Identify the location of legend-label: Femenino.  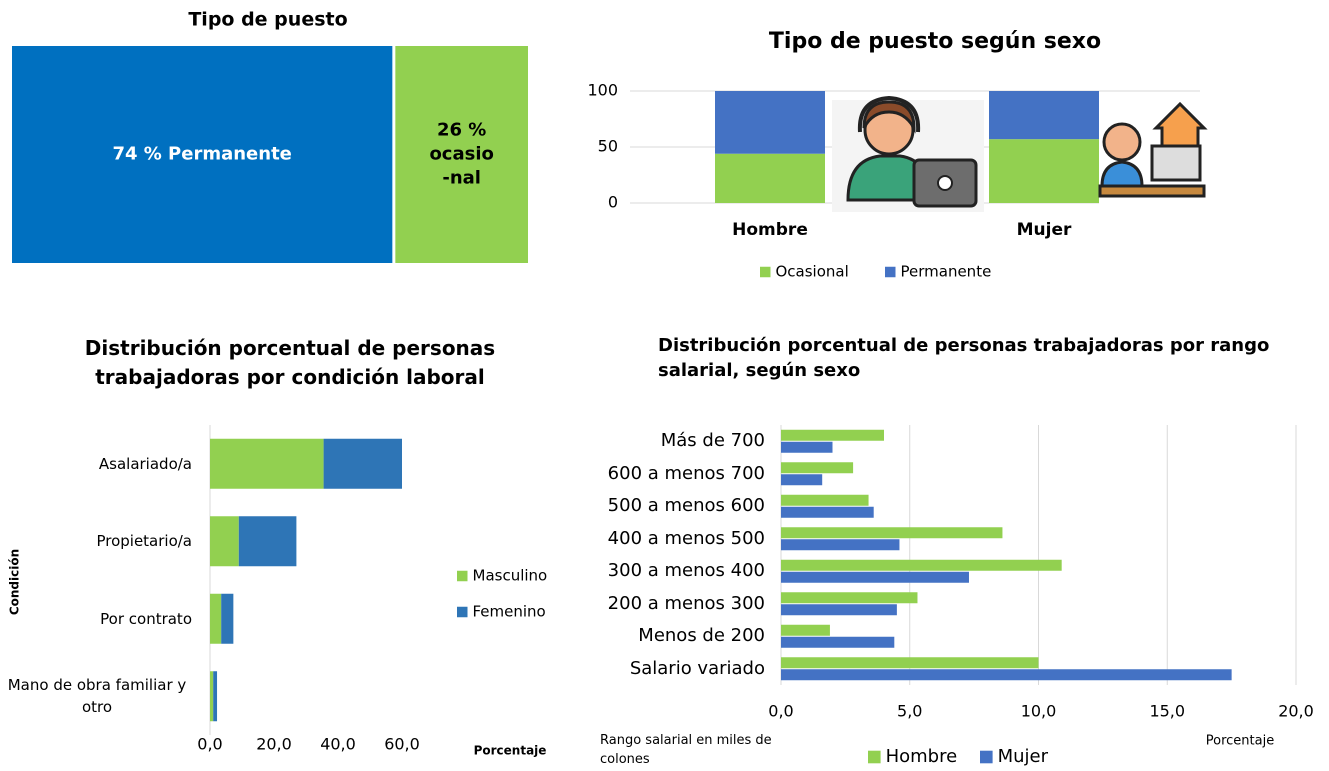
(509, 612).